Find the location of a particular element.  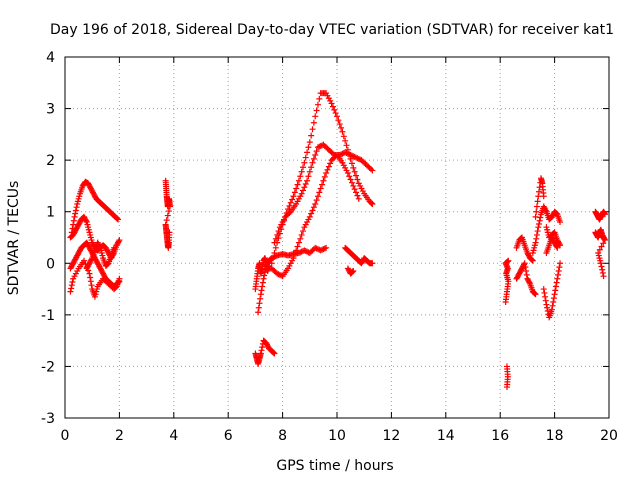

y-tick-label: -2 is located at coordinates (48, 367).